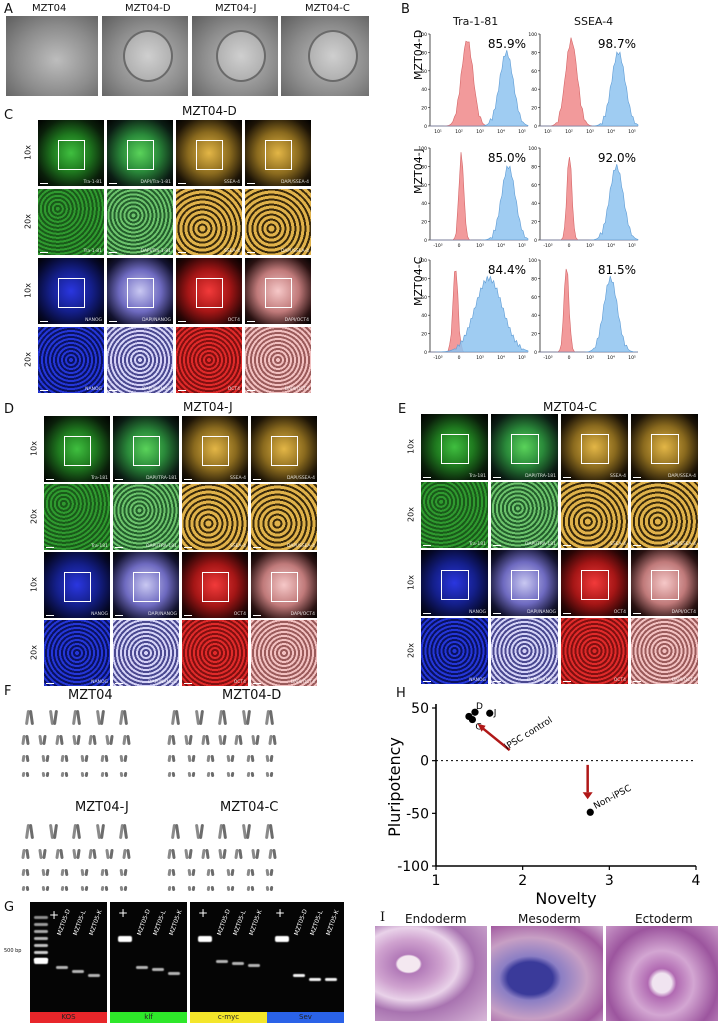 The height and width of the screenshot is (1025, 722). I want to click on gene-label: c-myc, so click(228, 1017).